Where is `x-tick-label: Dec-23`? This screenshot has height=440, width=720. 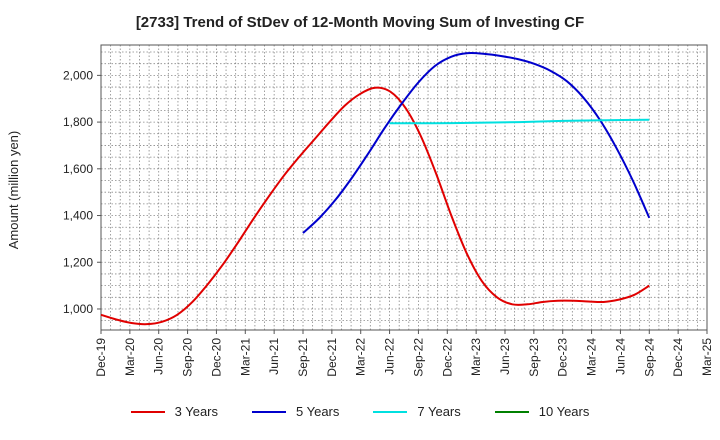 x-tick-label: Dec-23 is located at coordinates (563, 357).